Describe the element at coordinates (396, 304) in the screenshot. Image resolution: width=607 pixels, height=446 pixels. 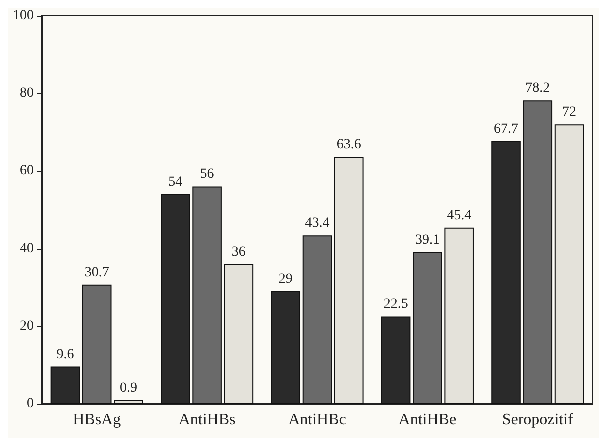
I see `data-label: 22.5` at that location.